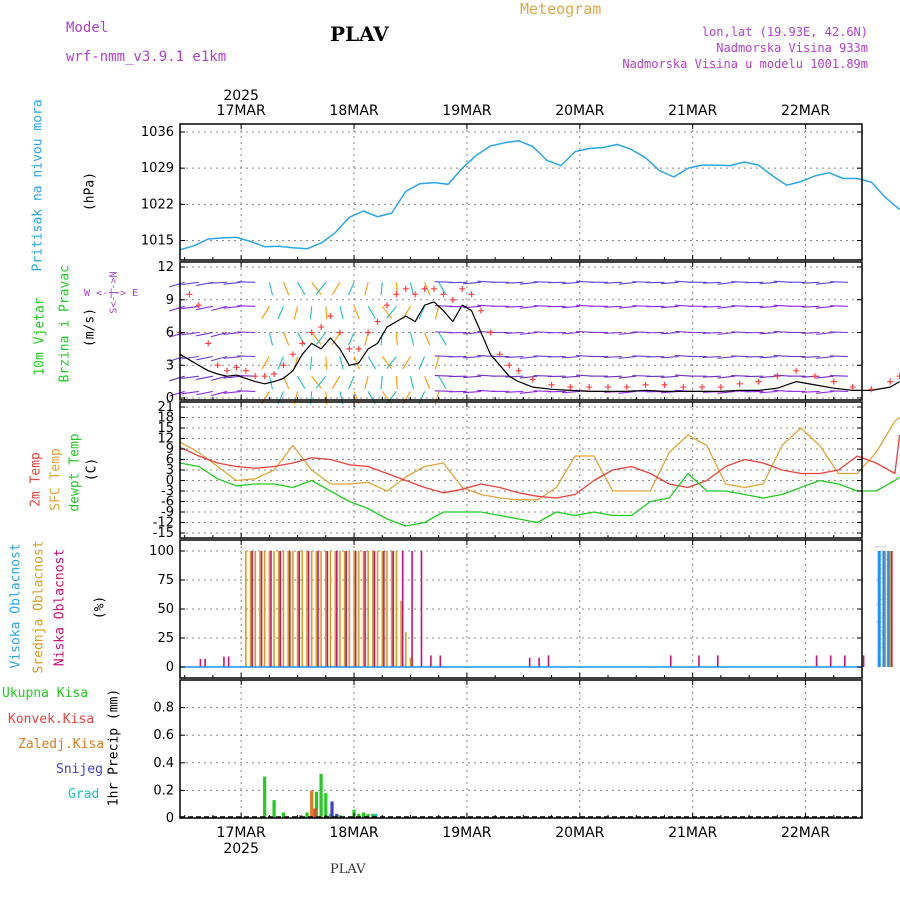  Describe the element at coordinates (157, 241) in the screenshot. I see `y-tick-label: 1015` at that location.